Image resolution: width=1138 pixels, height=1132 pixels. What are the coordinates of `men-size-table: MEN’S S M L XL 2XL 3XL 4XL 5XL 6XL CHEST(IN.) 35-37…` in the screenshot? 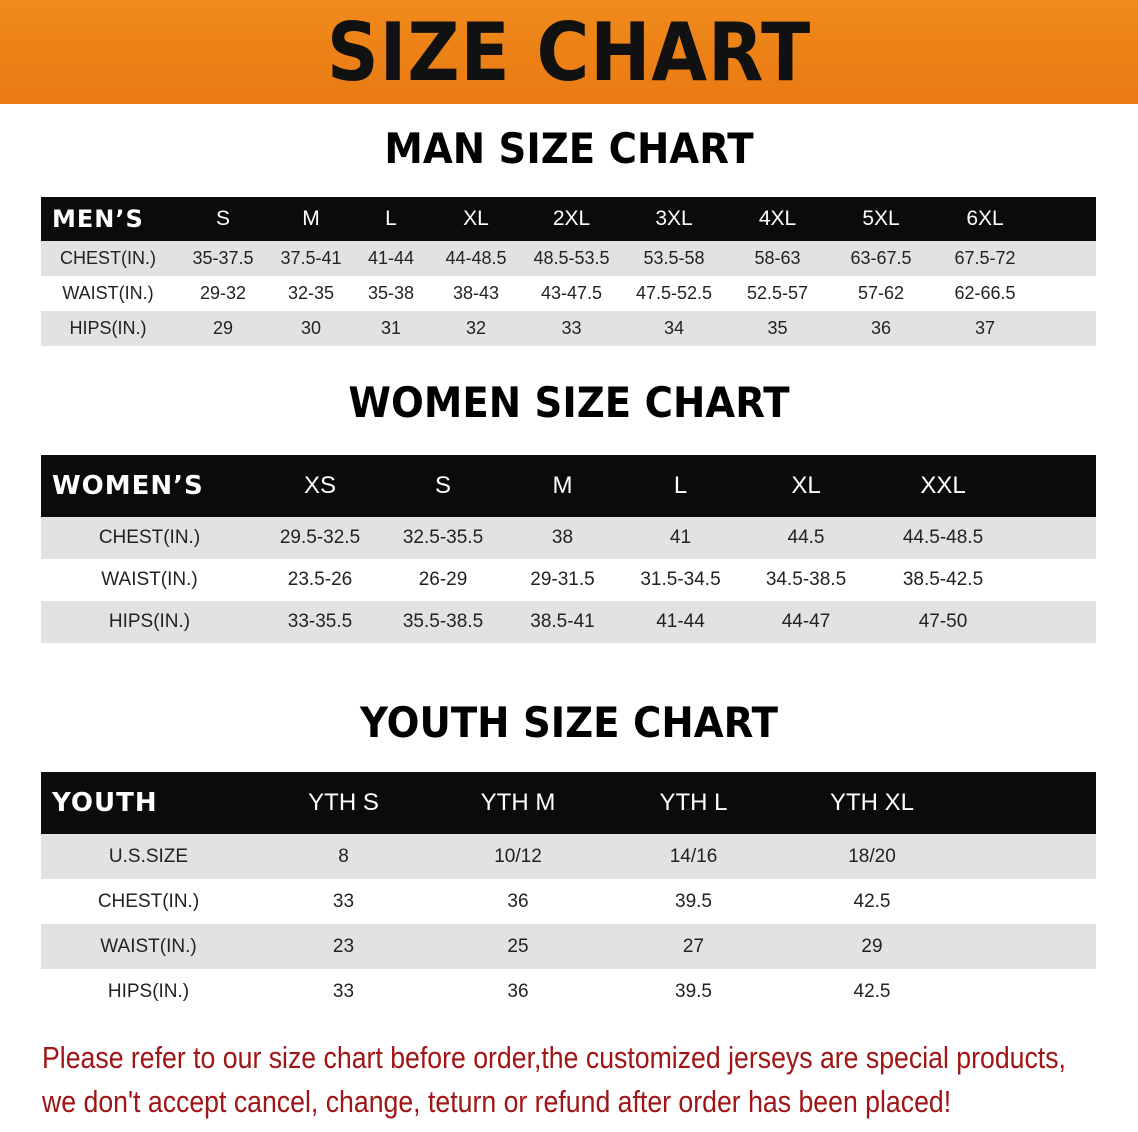 It's located at (568, 271).